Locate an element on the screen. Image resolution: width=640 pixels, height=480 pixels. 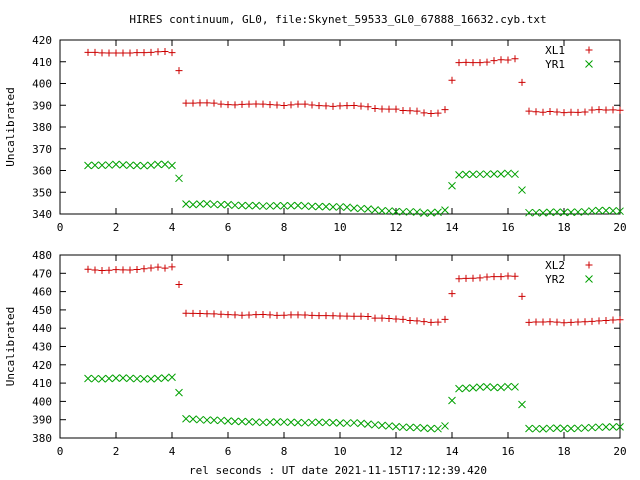
x-tick-label: 12 is located at coordinates (395, 227).